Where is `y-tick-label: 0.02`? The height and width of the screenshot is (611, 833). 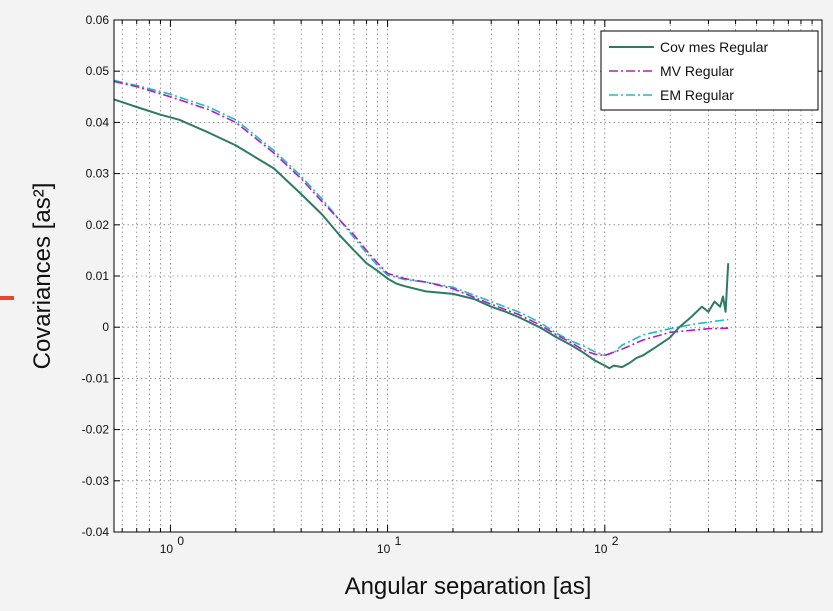 y-tick-label: 0.02 is located at coordinates (98, 225).